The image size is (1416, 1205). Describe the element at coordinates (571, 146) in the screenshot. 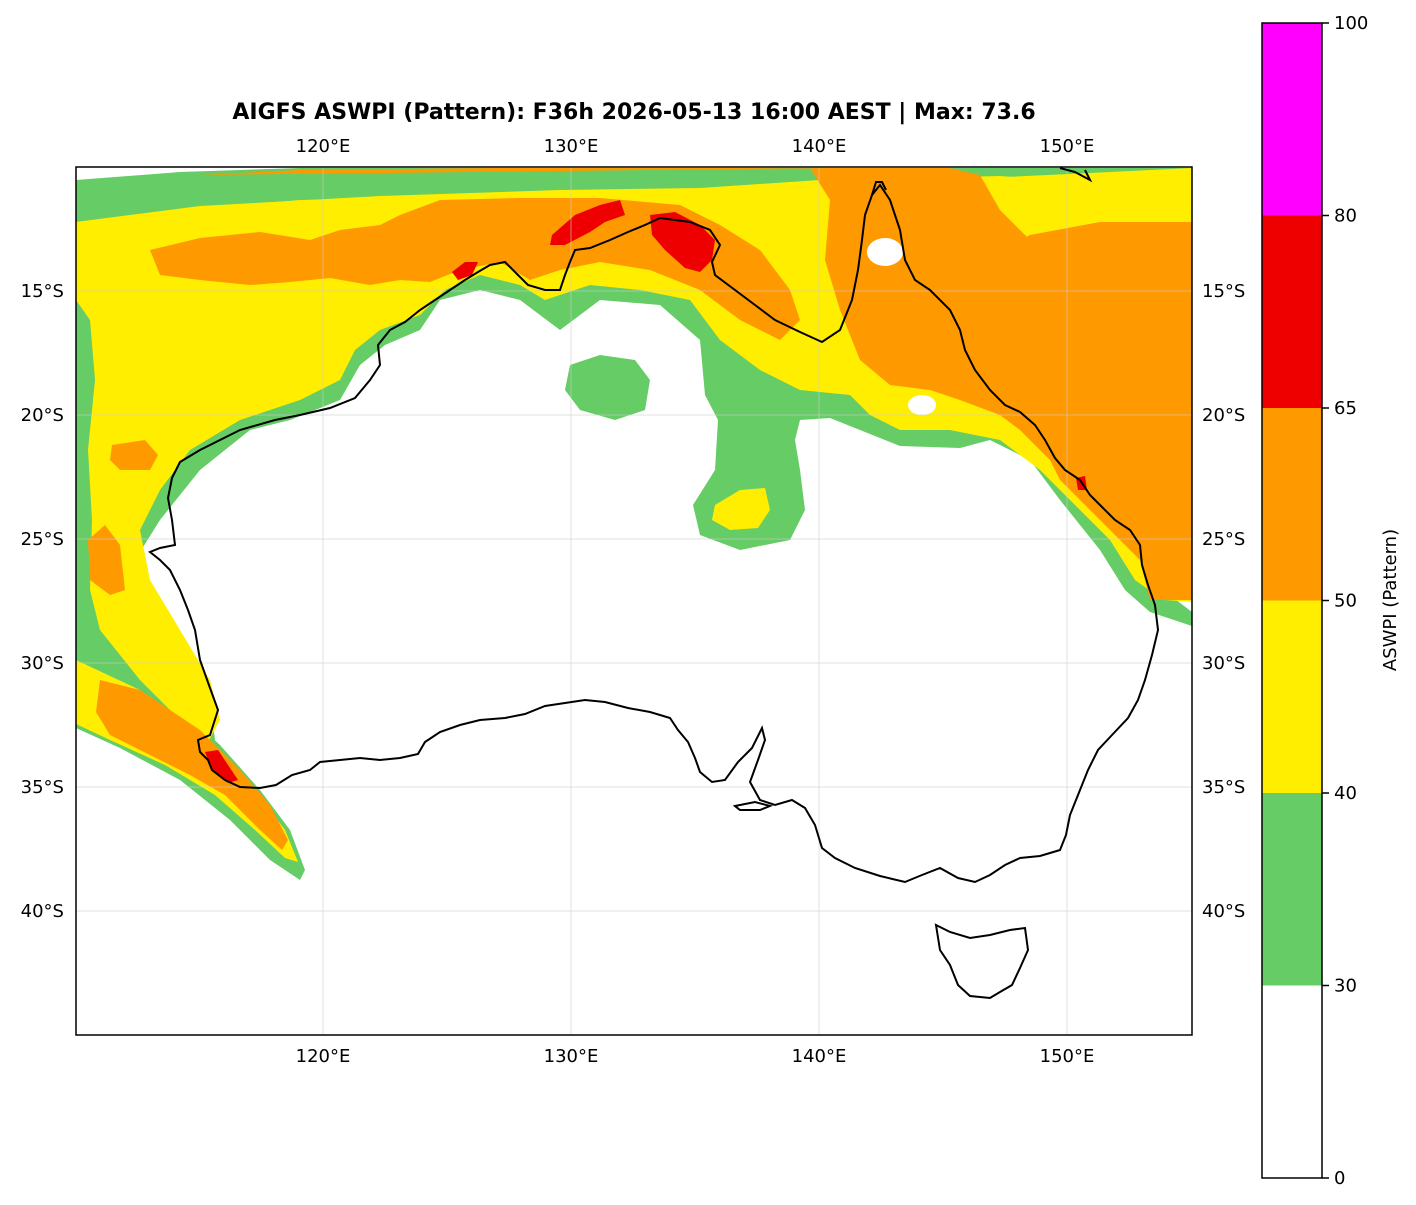

I see `lon-tick-top-130e: 130°E` at that location.